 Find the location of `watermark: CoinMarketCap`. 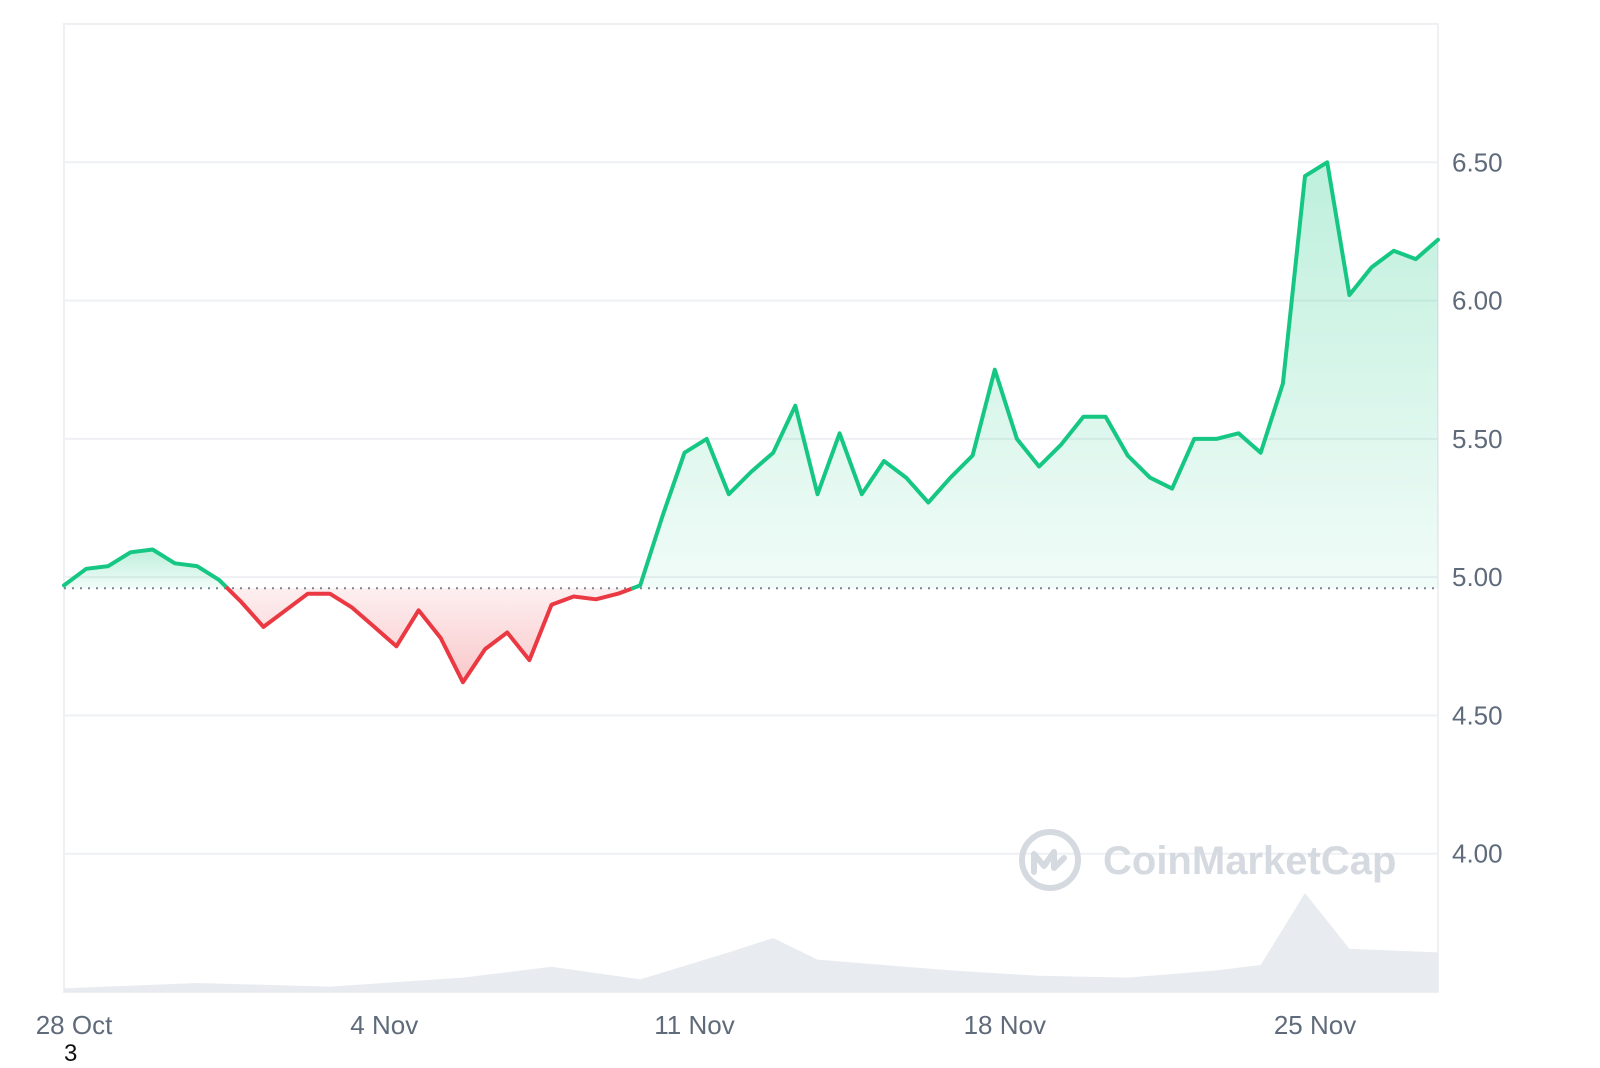

watermark: CoinMarketCap is located at coordinates (1207, 860).